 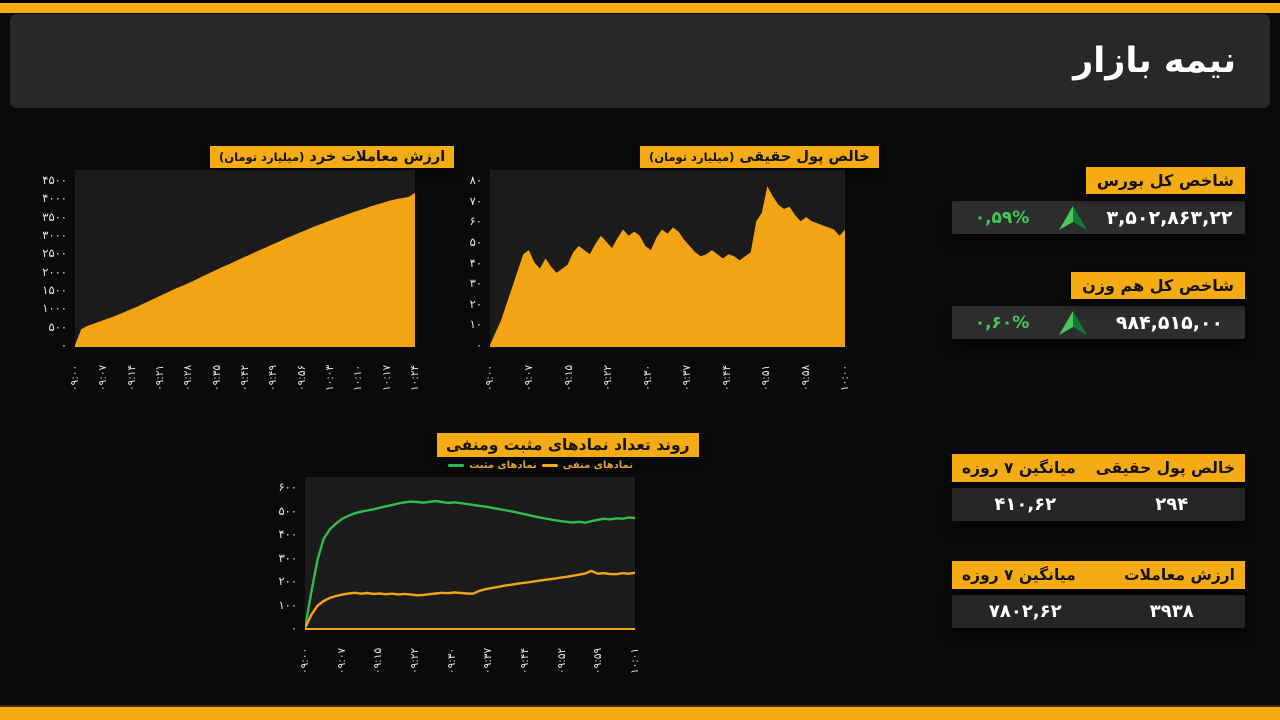 What do you see at coordinates (287, 487) in the screenshot?
I see `y-axis-tick-label: ۶۰۰` at bounding box center [287, 487].